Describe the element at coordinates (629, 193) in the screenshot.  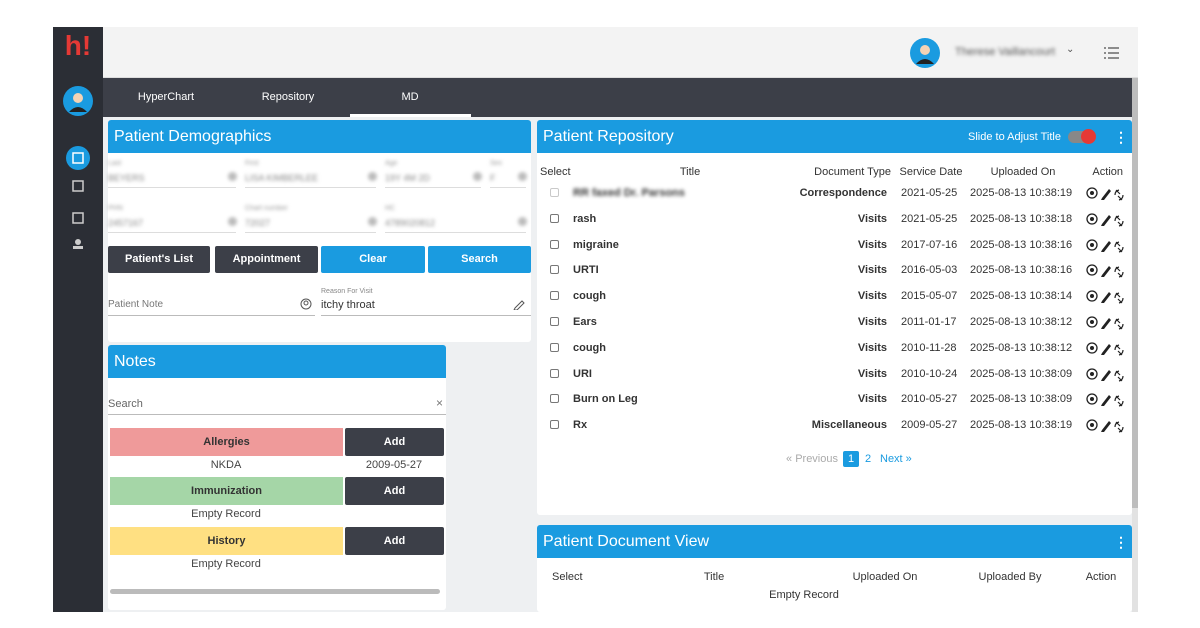
I see `doc-title: RR faxed Dr. Parsons` at that location.